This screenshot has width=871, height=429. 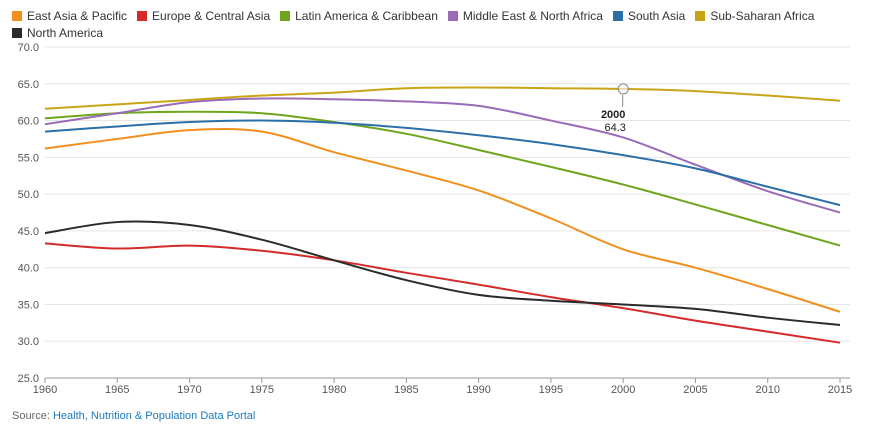 I want to click on y-tick-label: 45.0, so click(x=28, y=232).